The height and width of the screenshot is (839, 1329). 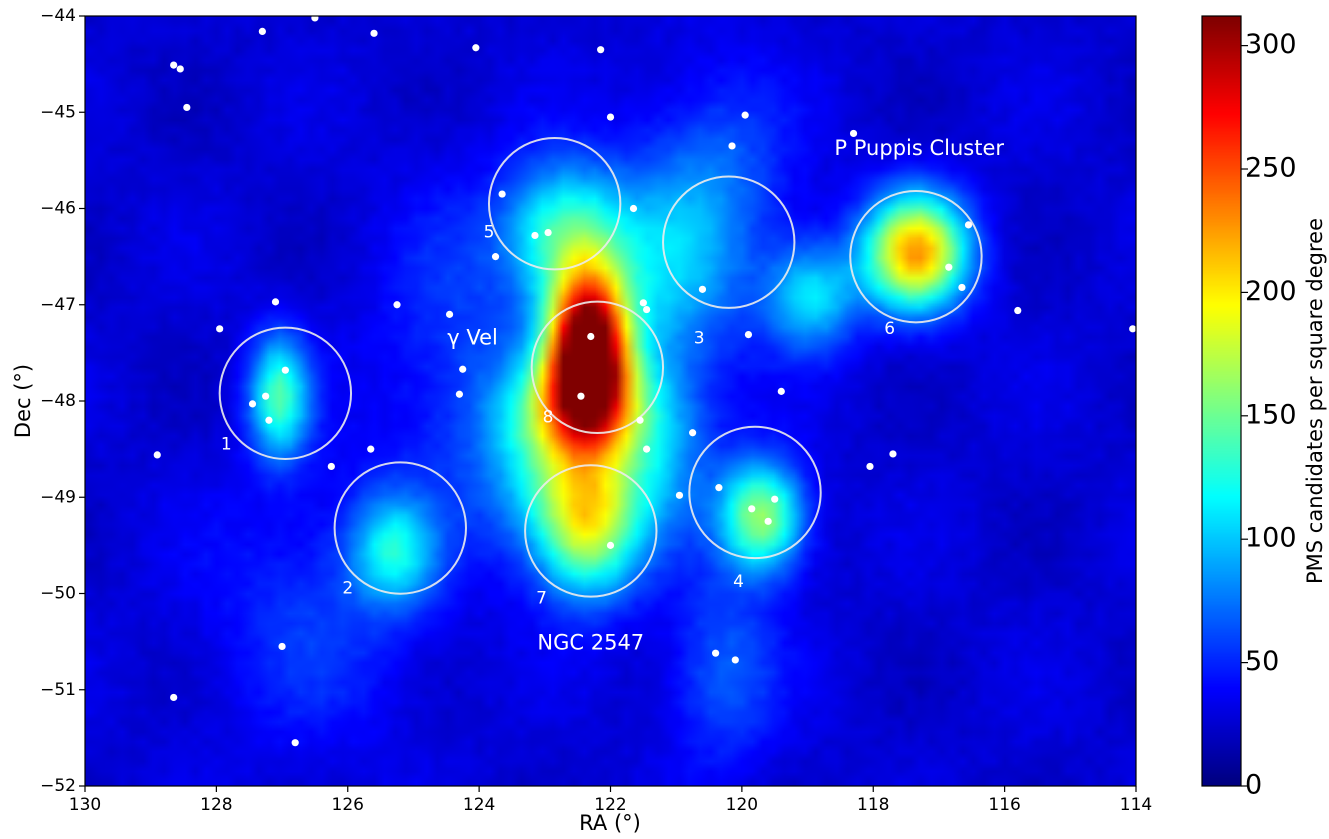 I want to click on colorbar-tick-label: 50, so click(x=1262, y=661).